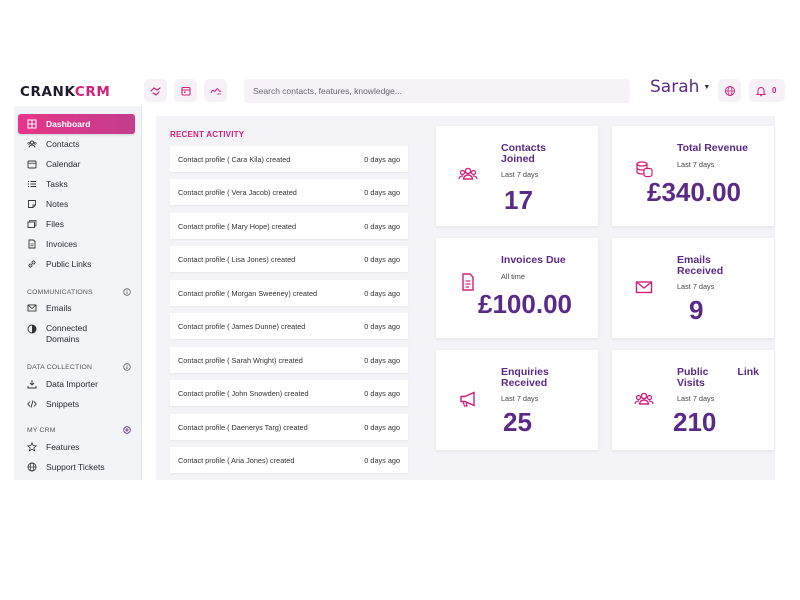 The height and width of the screenshot is (600, 800). Describe the element at coordinates (76, 204) in the screenshot. I see `sidebar-item-notes: Notes` at that location.